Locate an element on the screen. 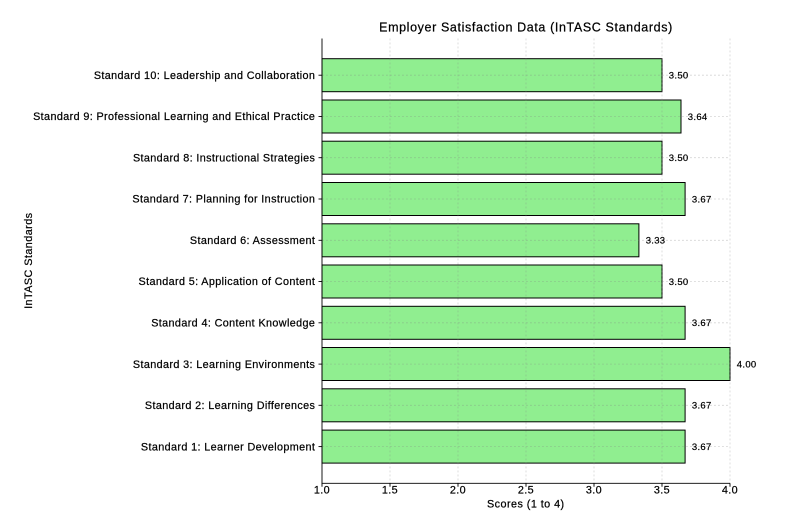  svg-text: 4.0 is located at coordinates (730, 491).